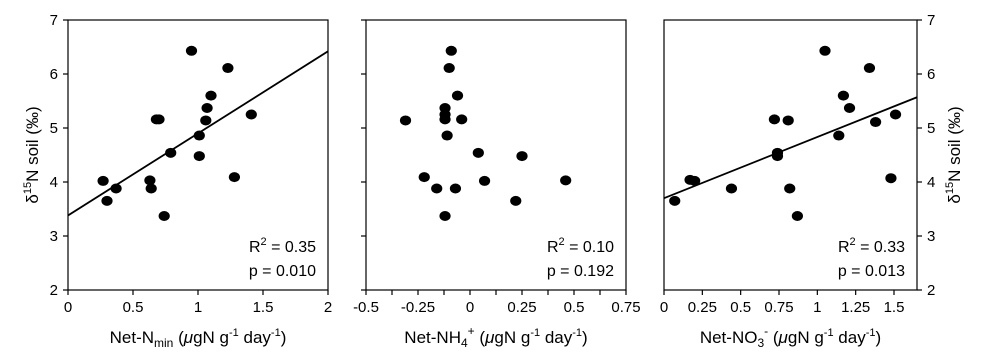  Describe the element at coordinates (282, 246) in the screenshot. I see `r2-annotation: R2 = 0.35` at that location.